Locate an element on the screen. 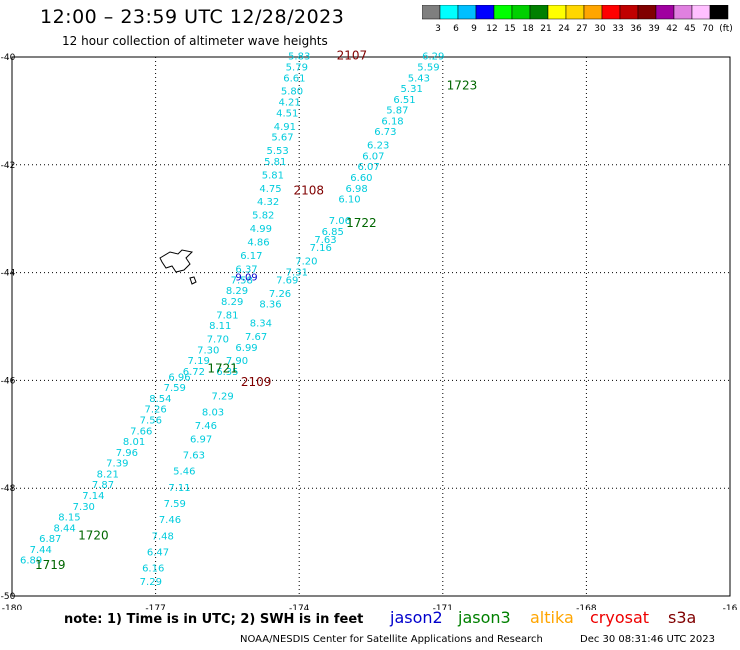 This screenshot has width=740, height=650. wave-height-label: 6.37 is located at coordinates (246, 270).